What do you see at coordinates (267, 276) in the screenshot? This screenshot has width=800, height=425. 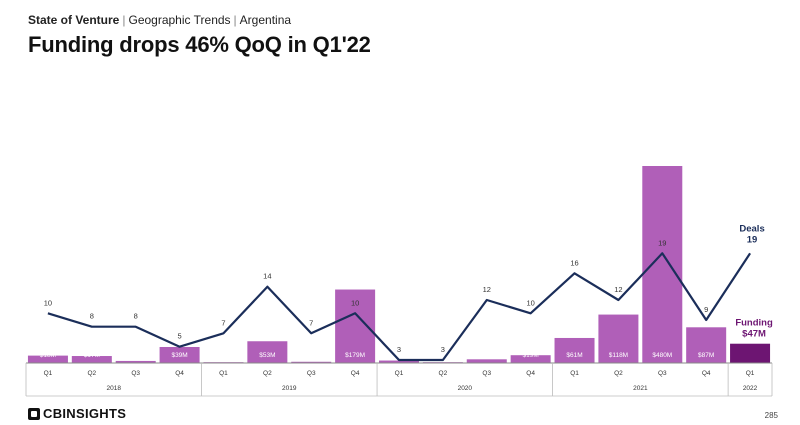 I see `deals-count-label: 14` at bounding box center [267, 276].